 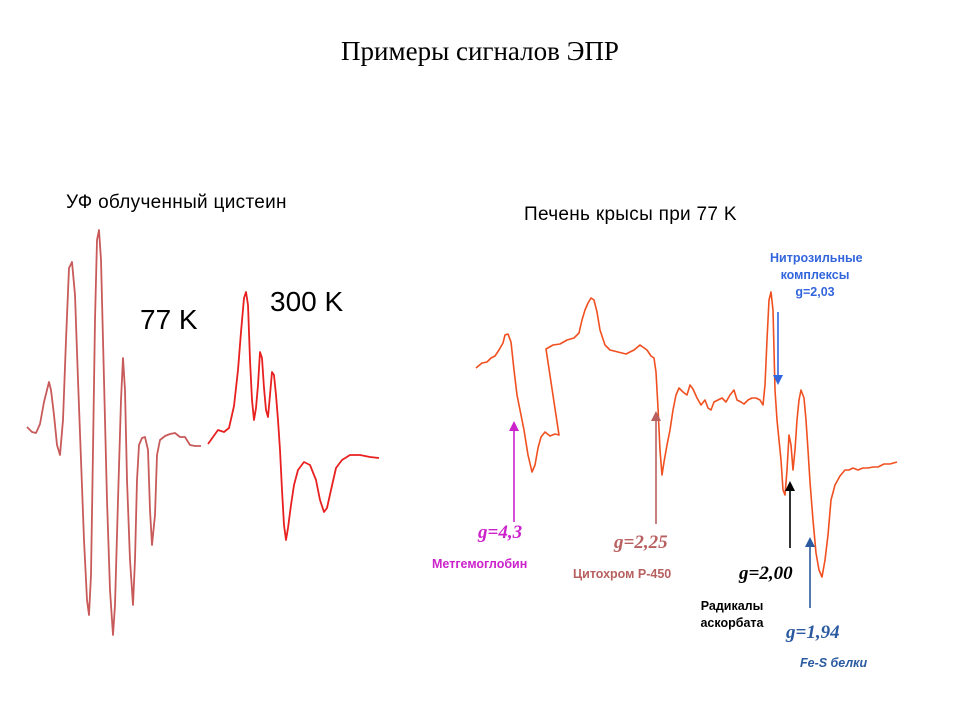 I want to click on metgemoglobin-label: Метгемоглобин, so click(x=480, y=564).